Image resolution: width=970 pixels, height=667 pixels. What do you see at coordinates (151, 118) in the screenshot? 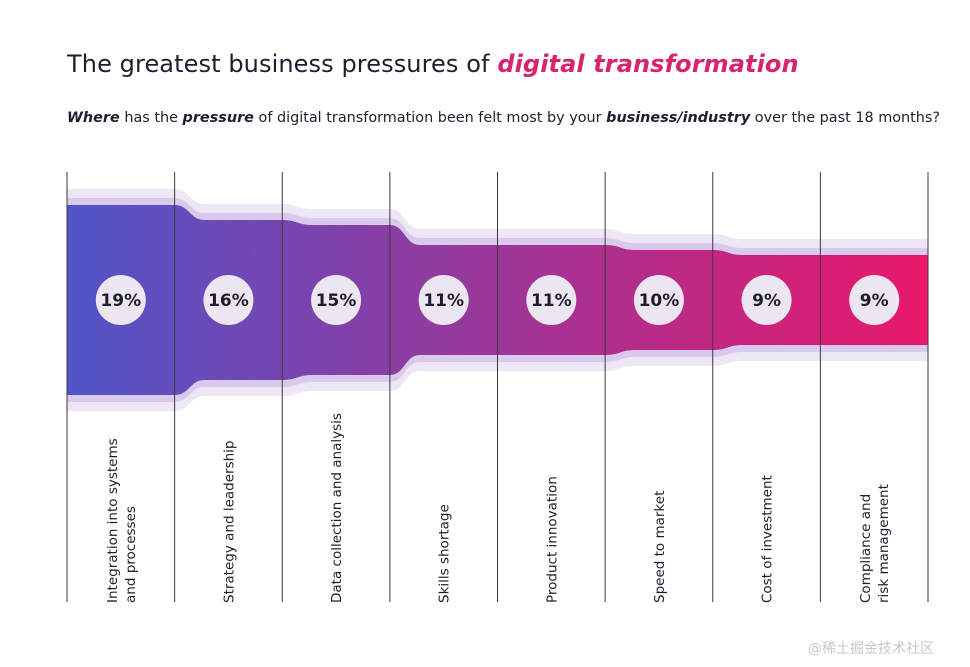
I see `subtitle-text-1: has the` at bounding box center [151, 118].